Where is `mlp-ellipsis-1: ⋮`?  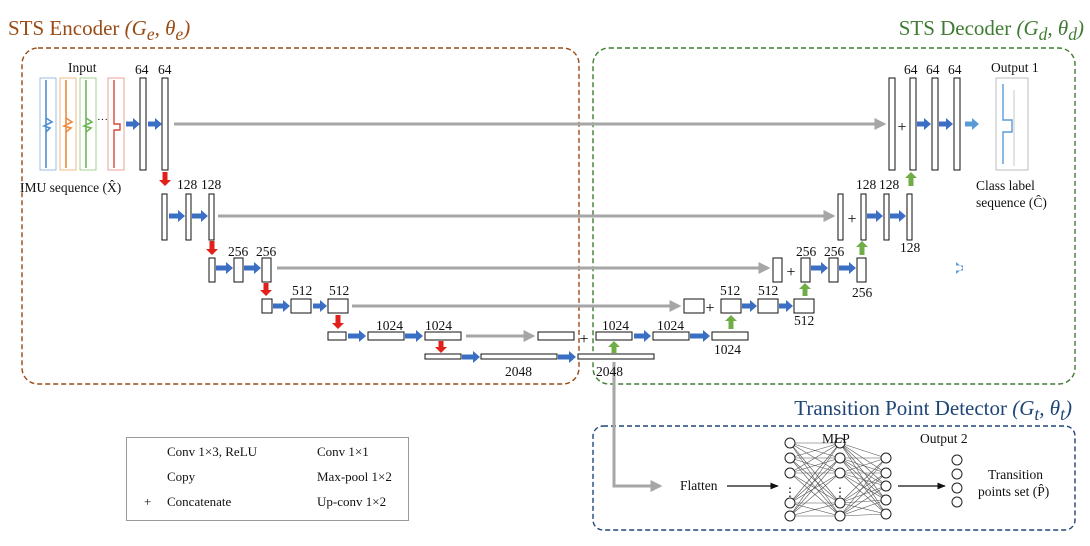 mlp-ellipsis-1: ⋮ is located at coordinates (790, 492).